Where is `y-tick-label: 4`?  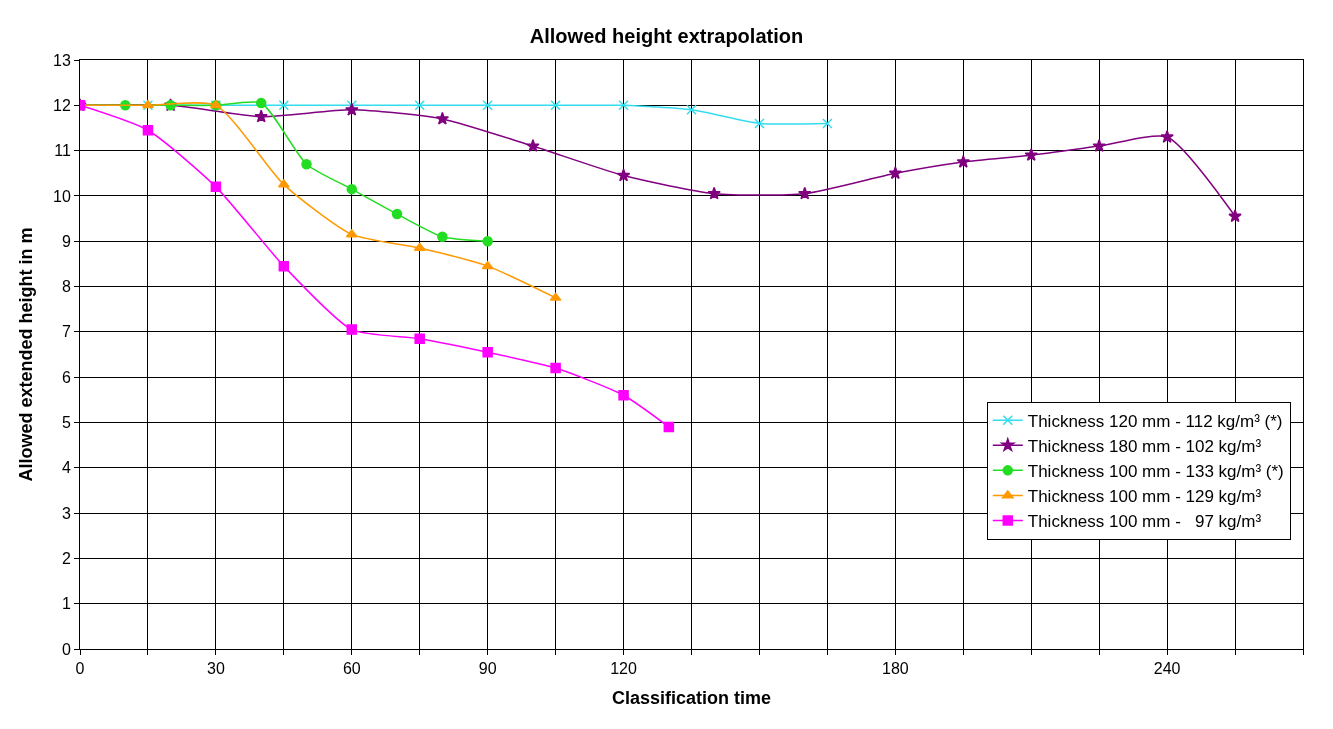 y-tick-label: 4 is located at coordinates (66, 468).